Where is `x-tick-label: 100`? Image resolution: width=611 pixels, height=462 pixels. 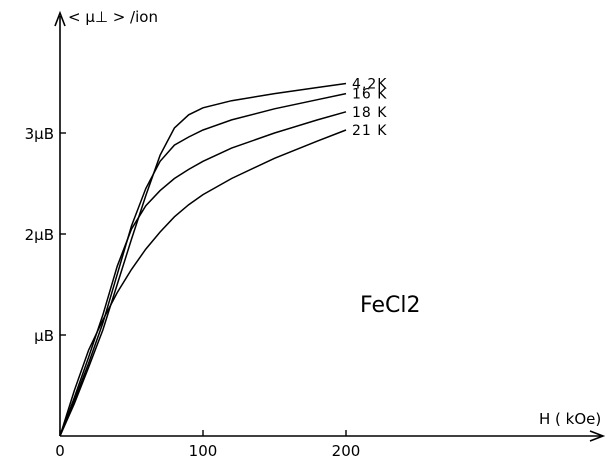 x-tick-label: 100 is located at coordinates (203, 451).